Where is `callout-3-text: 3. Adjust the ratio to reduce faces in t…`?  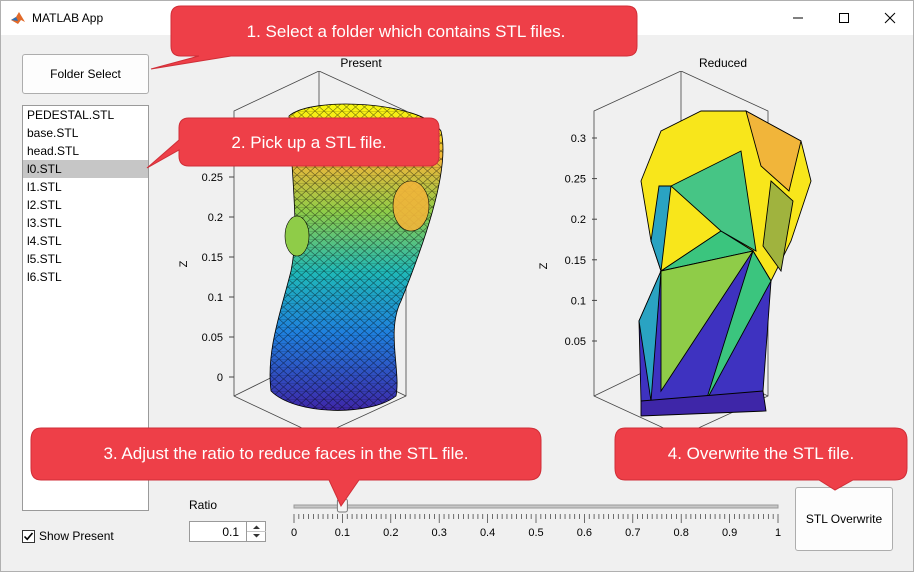
callout-3-text: 3. Adjust the ratio to reduce faces in t… is located at coordinates (285, 453).